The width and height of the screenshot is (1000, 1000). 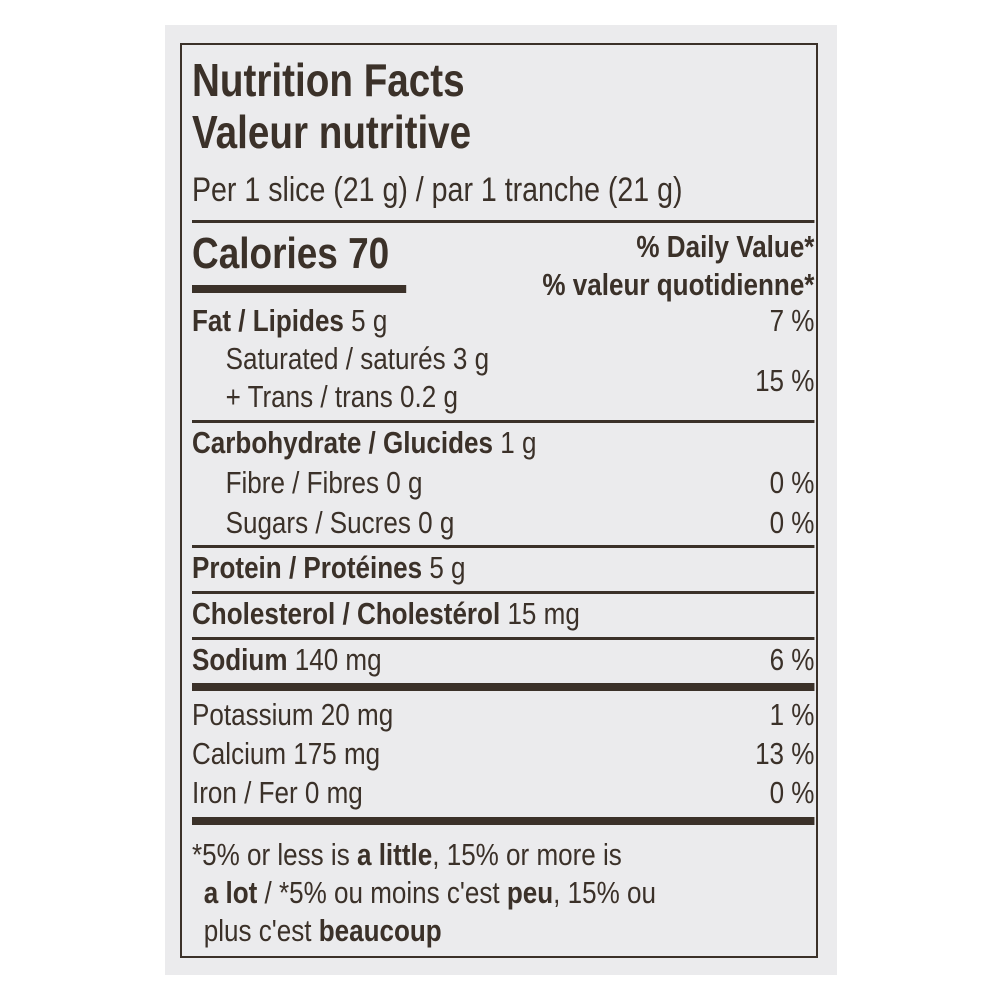 What do you see at coordinates (503, 247) in the screenshot?
I see `dv-header-en: % Daily Value*` at bounding box center [503, 247].